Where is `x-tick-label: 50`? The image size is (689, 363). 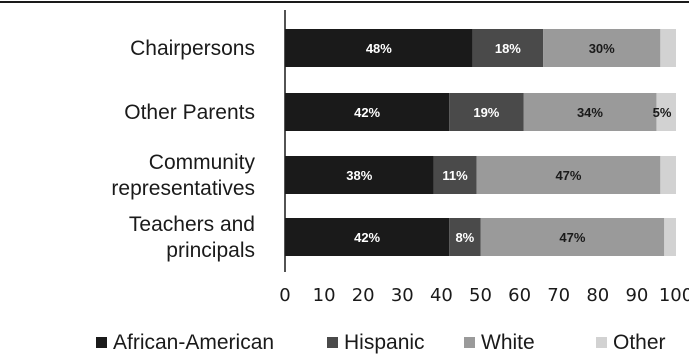 x-tick-label: 50 is located at coordinates (480, 295).